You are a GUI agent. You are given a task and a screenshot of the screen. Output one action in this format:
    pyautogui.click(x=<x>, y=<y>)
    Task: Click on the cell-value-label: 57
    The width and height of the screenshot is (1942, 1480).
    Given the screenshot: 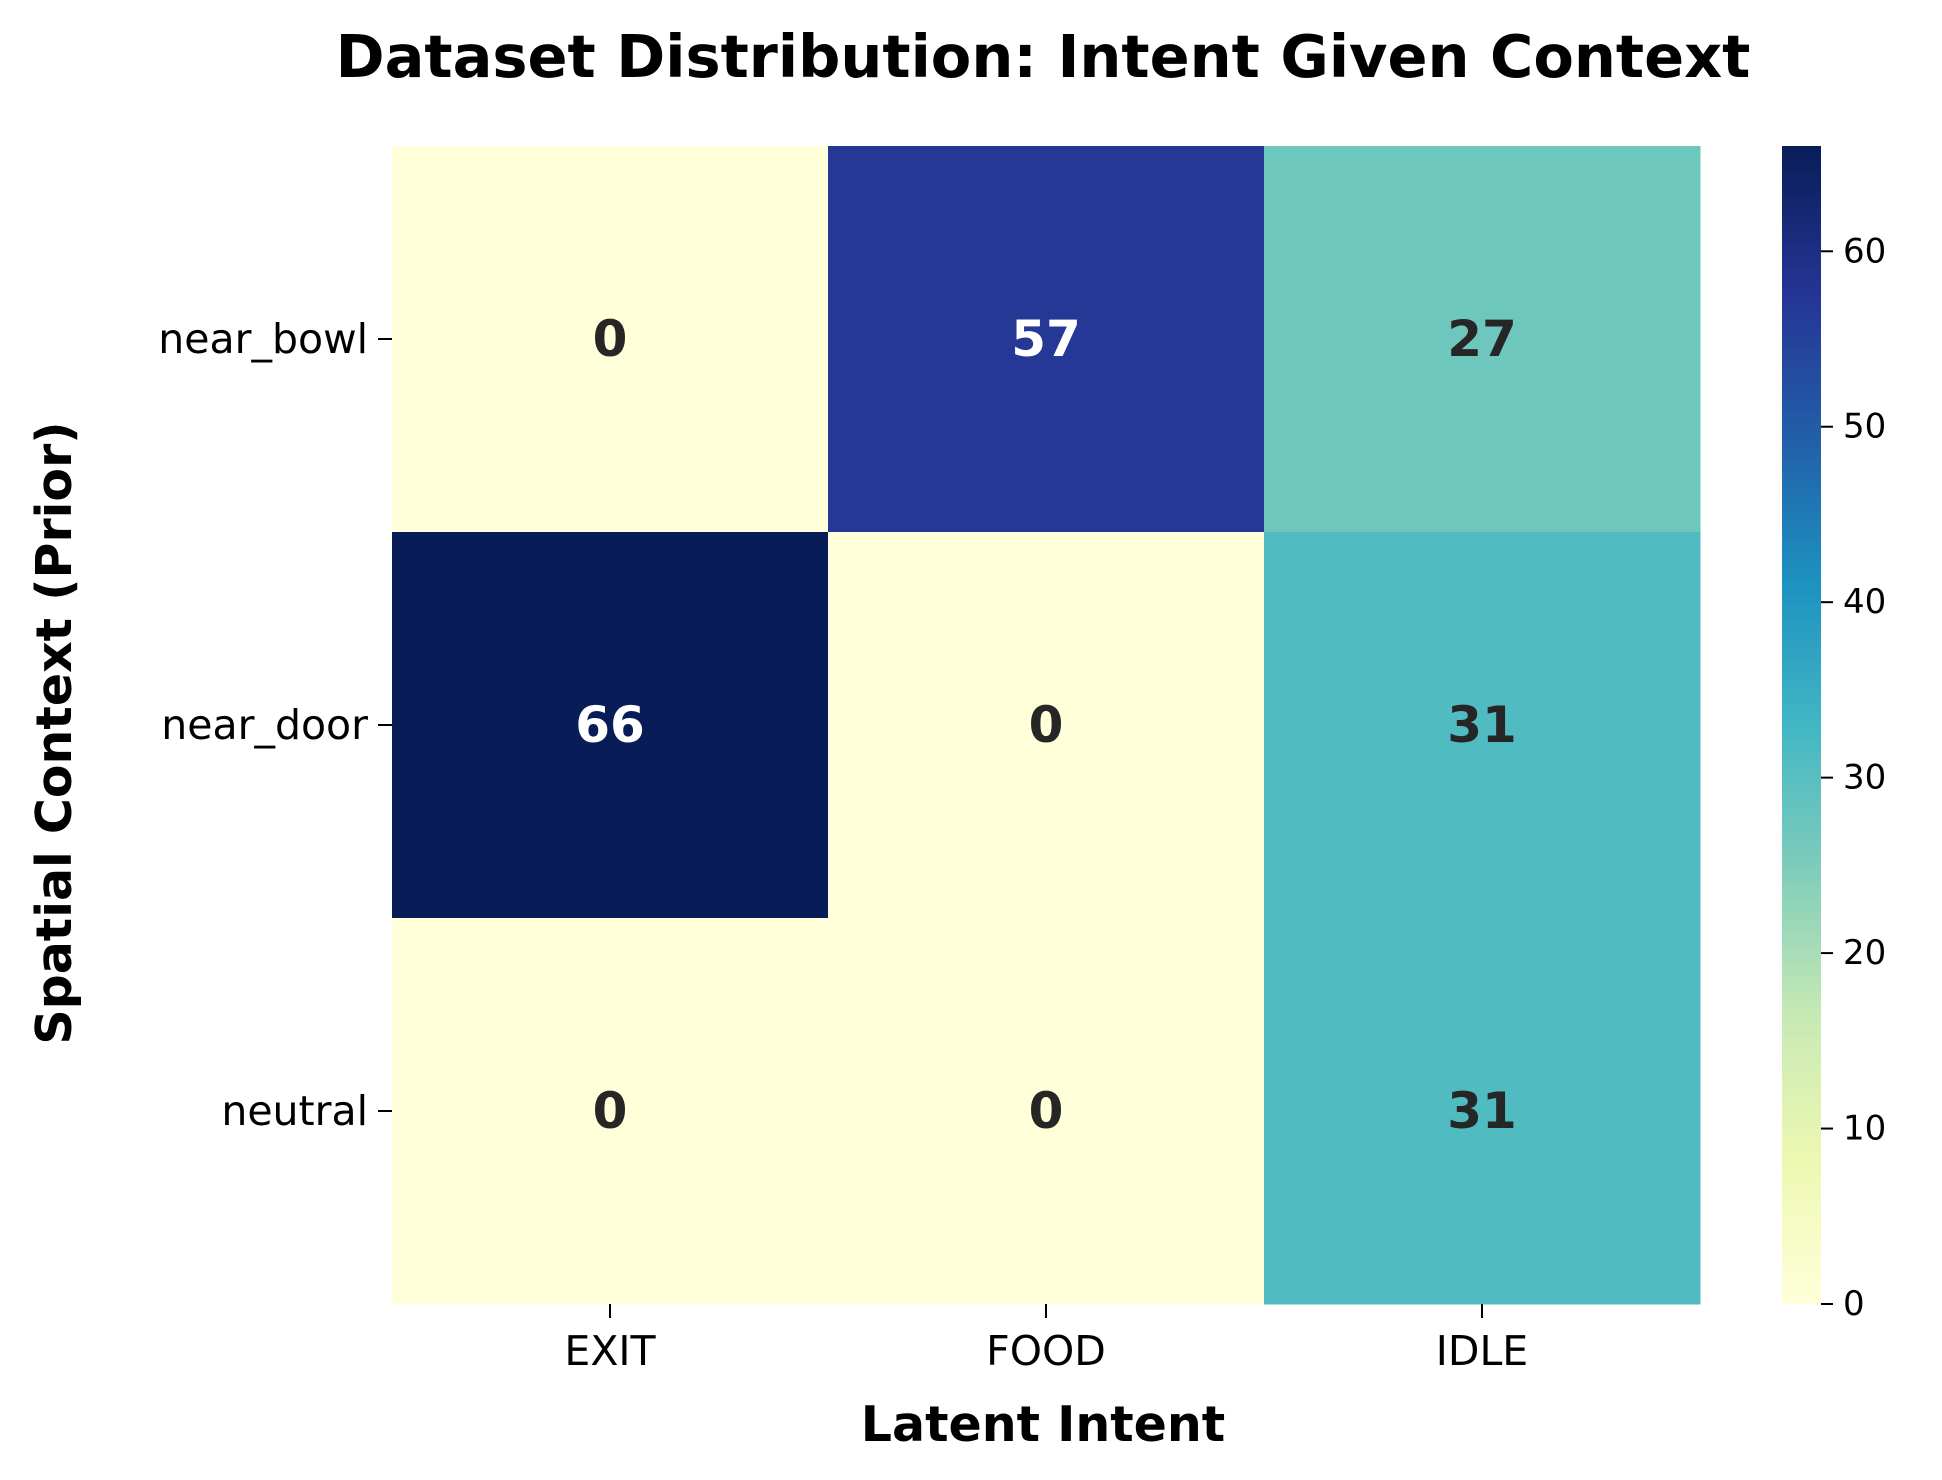 What is the action you would take?
    pyautogui.click(x=1046, y=339)
    